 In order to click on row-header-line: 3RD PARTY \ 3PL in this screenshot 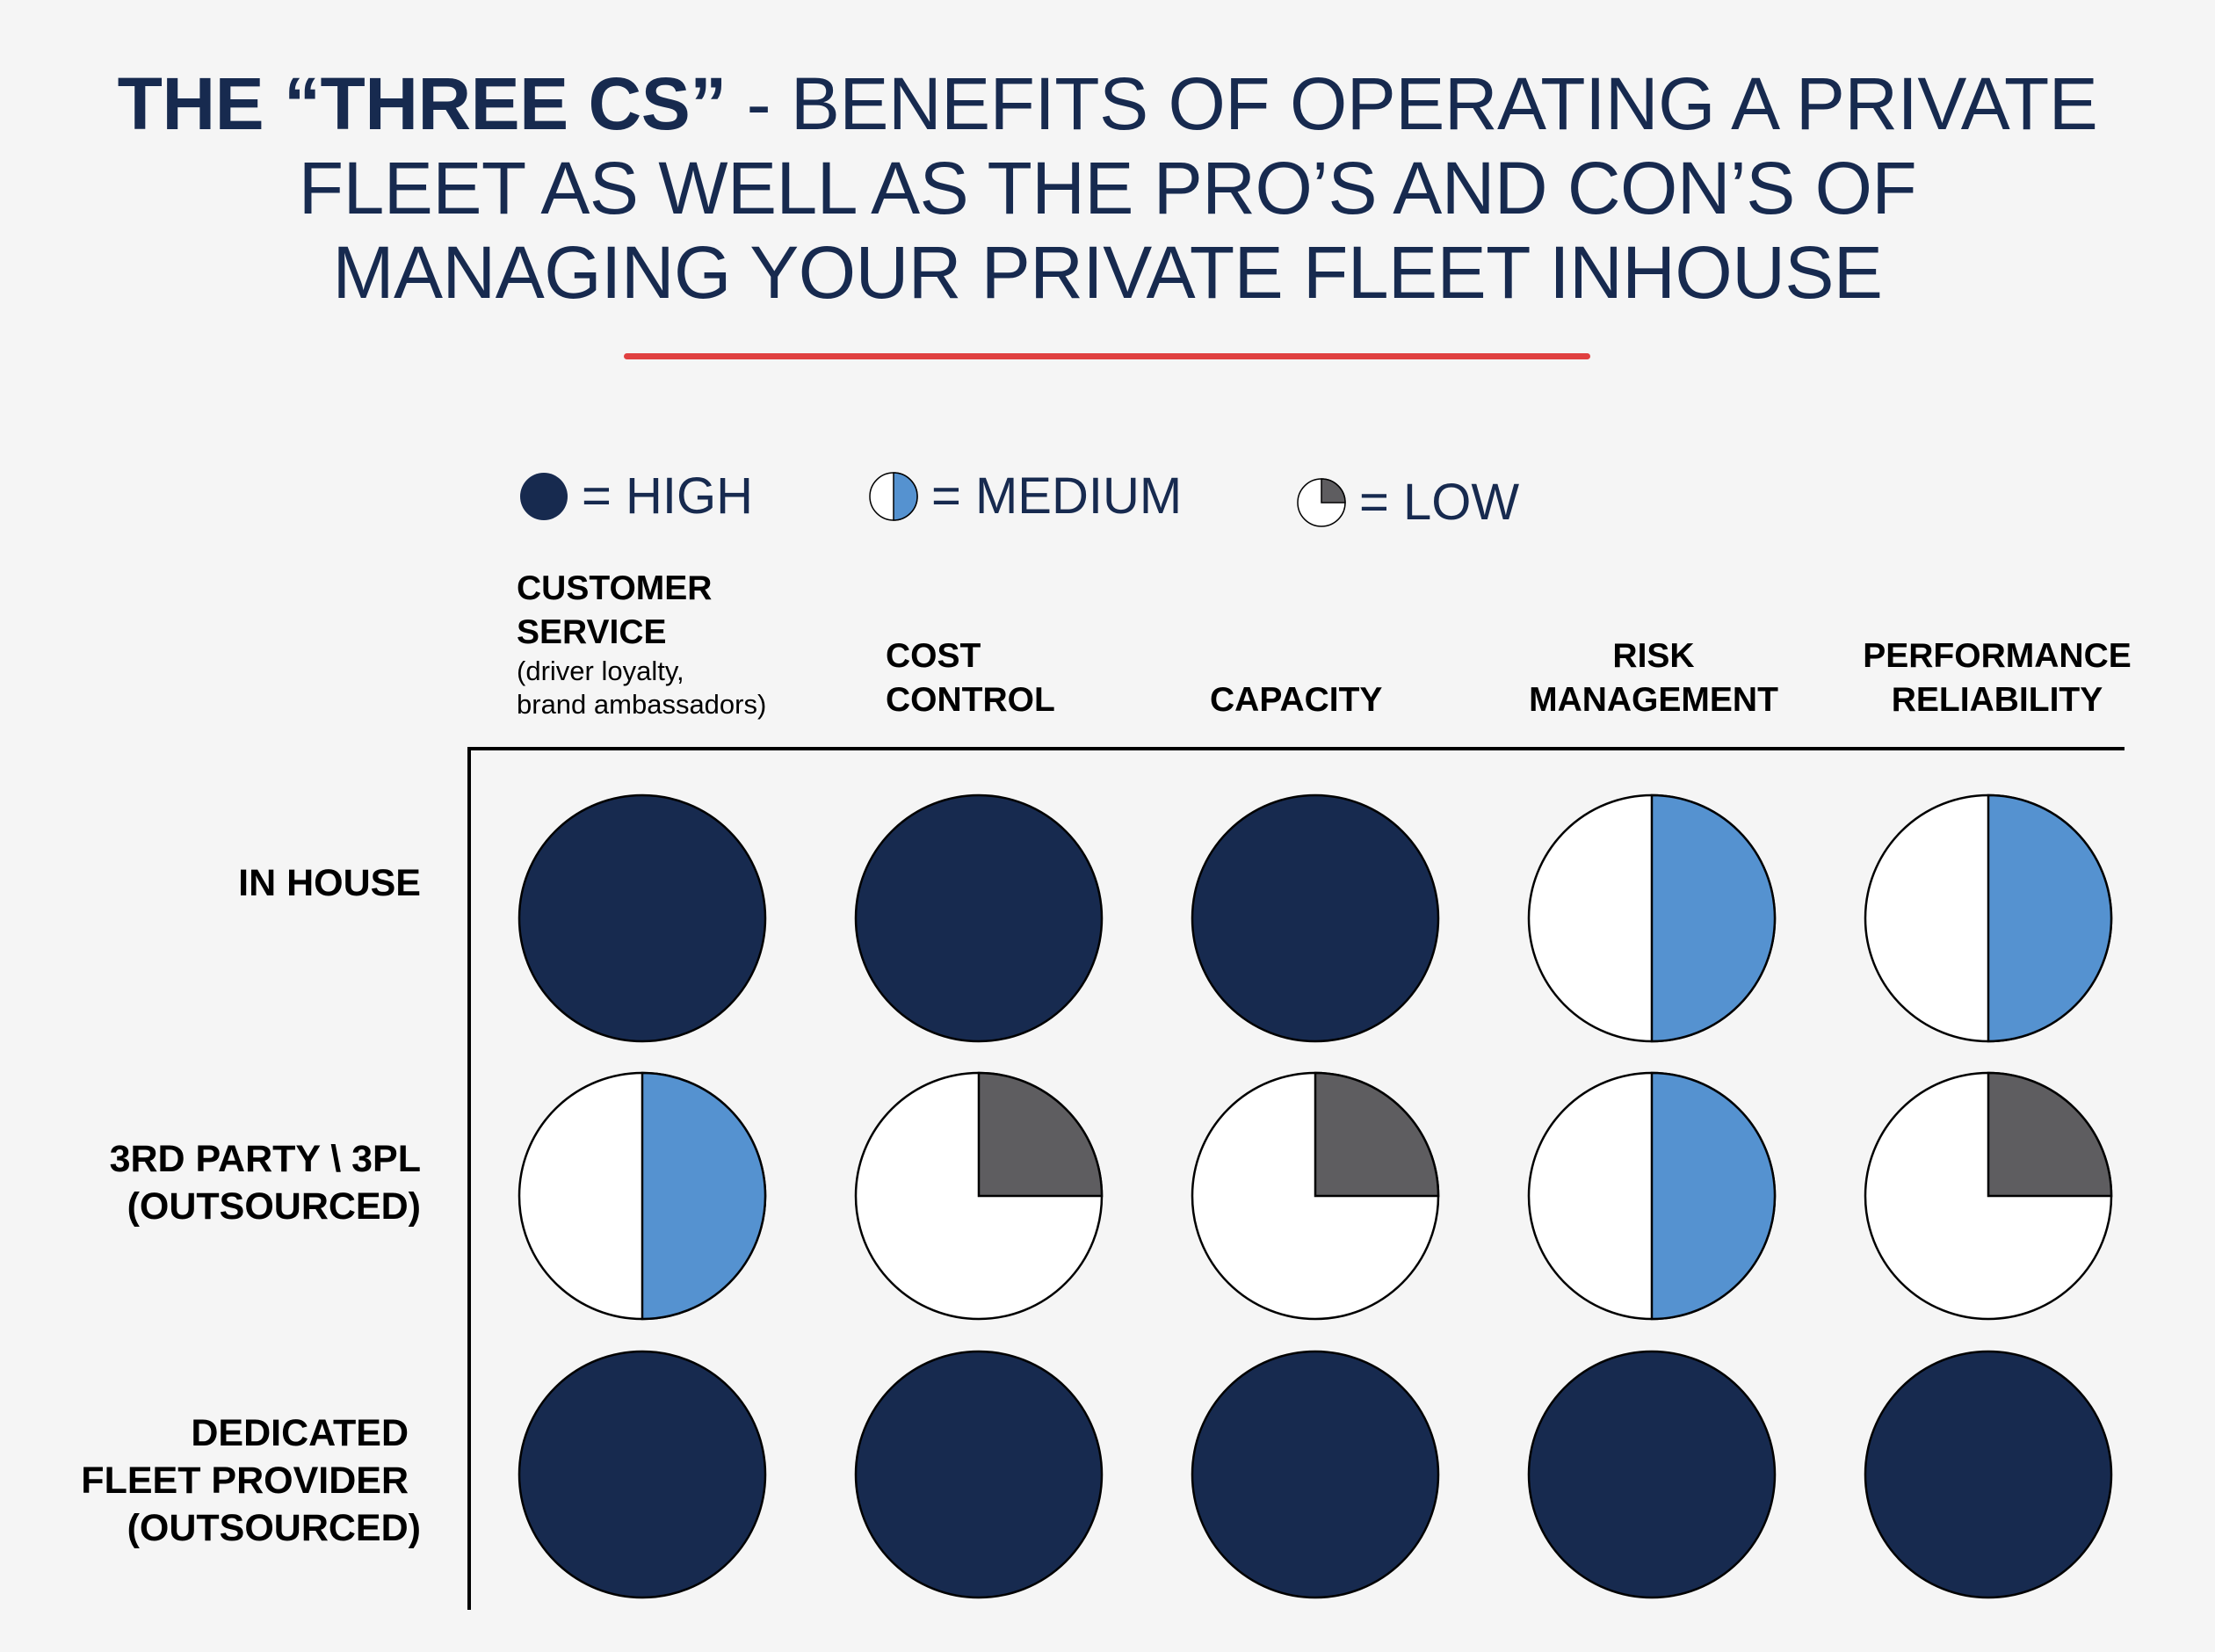, I will do `click(265, 1159)`.